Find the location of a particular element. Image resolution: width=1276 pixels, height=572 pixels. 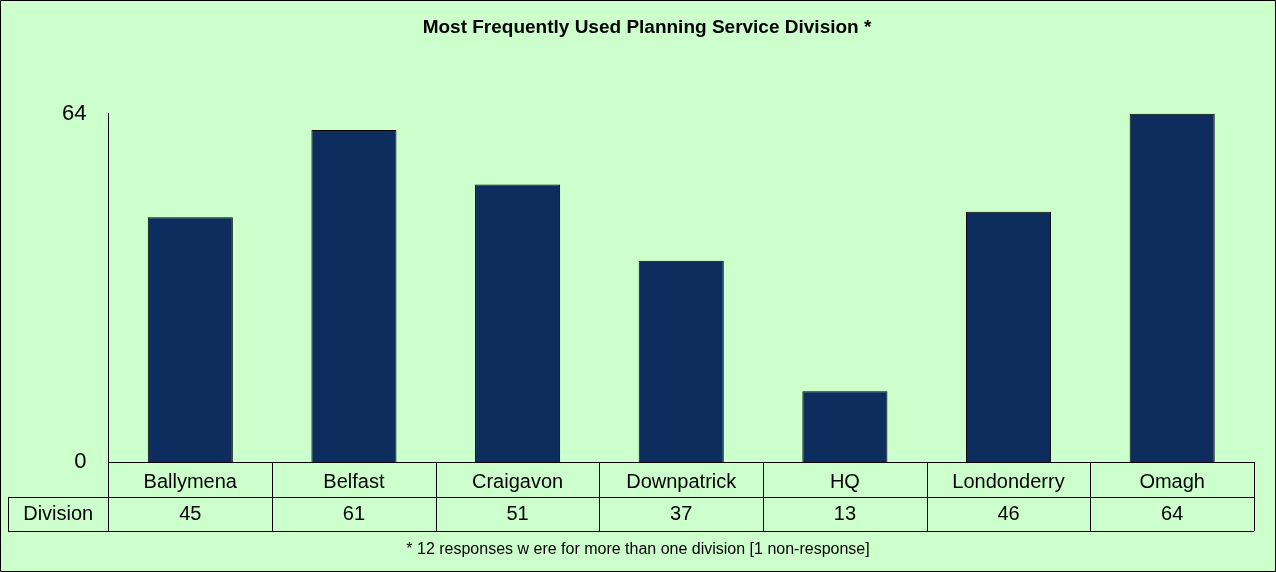

x-tick-label: Ballymena is located at coordinates (190, 480).